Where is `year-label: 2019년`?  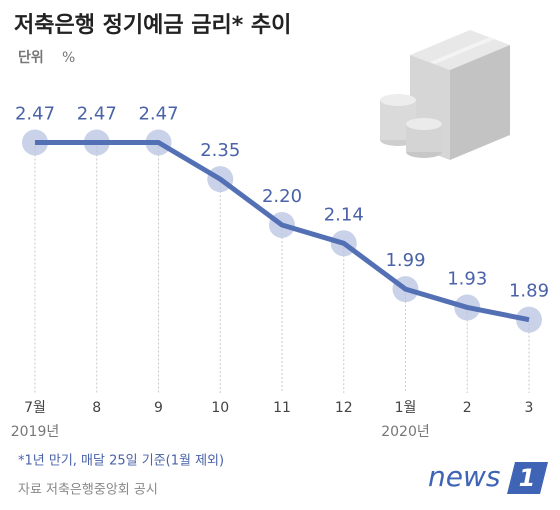 year-label: 2019년 is located at coordinates (35, 432).